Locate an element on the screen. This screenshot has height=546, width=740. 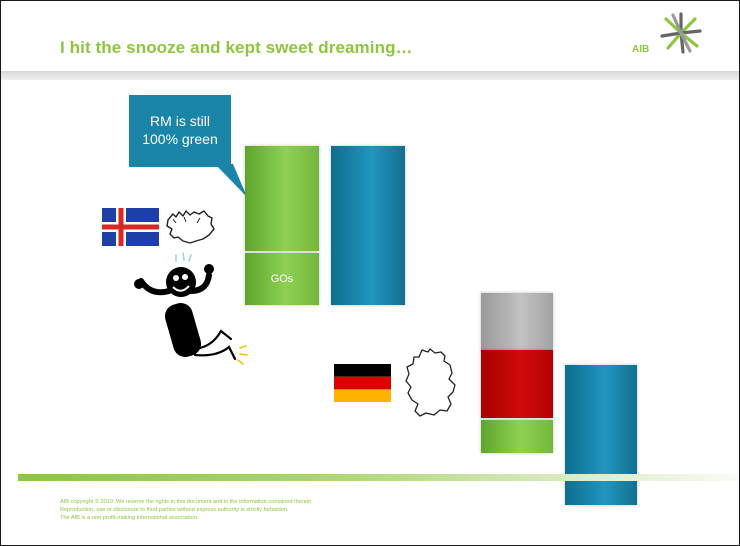
iceland-flag-icon is located at coordinates (130, 227).